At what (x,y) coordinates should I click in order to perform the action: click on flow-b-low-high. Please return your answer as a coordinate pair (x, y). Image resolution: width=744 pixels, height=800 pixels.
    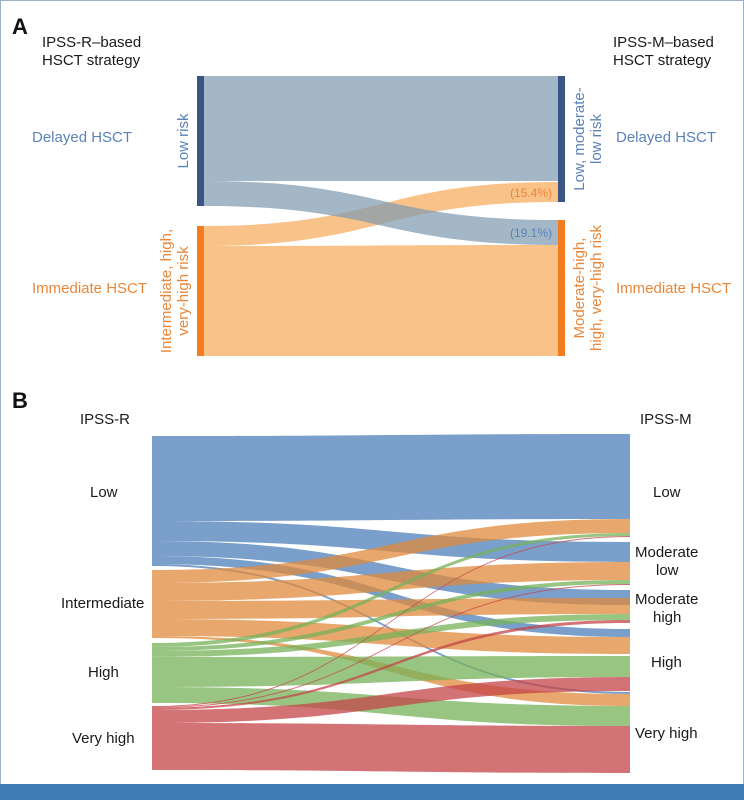
    Looking at the image, I should click on (391, 596).